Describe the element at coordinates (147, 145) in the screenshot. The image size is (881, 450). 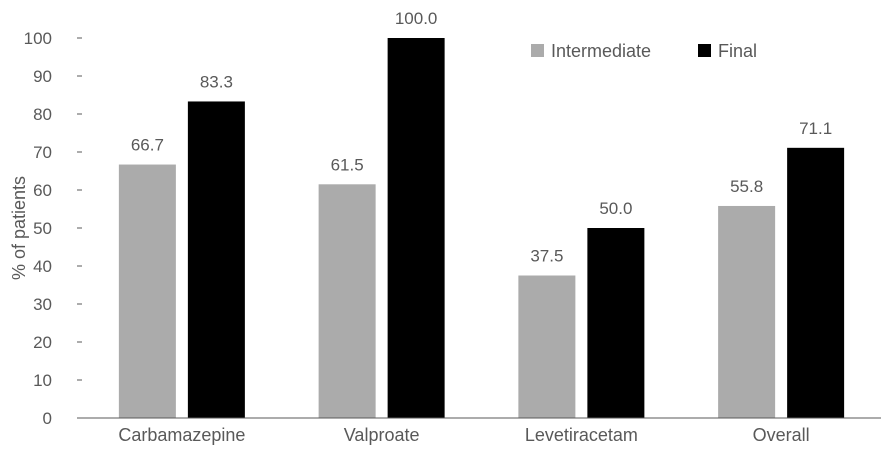
I see `data-label-intermediate-carbamazepine: 66.7` at that location.